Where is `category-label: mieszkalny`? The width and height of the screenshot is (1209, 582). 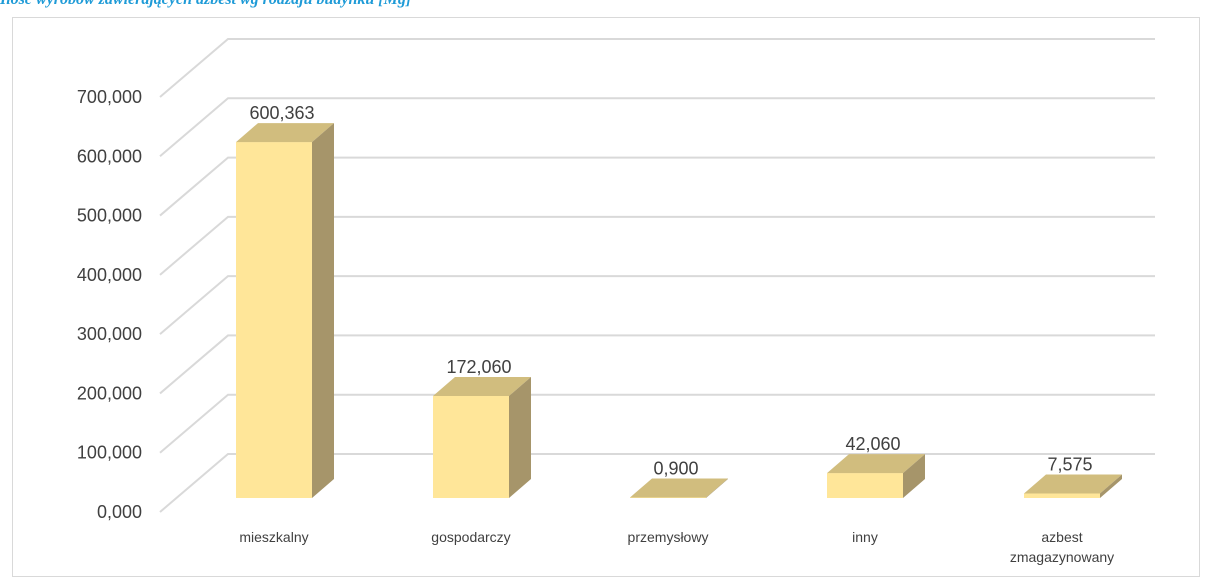 category-label: mieszkalny is located at coordinates (273, 537).